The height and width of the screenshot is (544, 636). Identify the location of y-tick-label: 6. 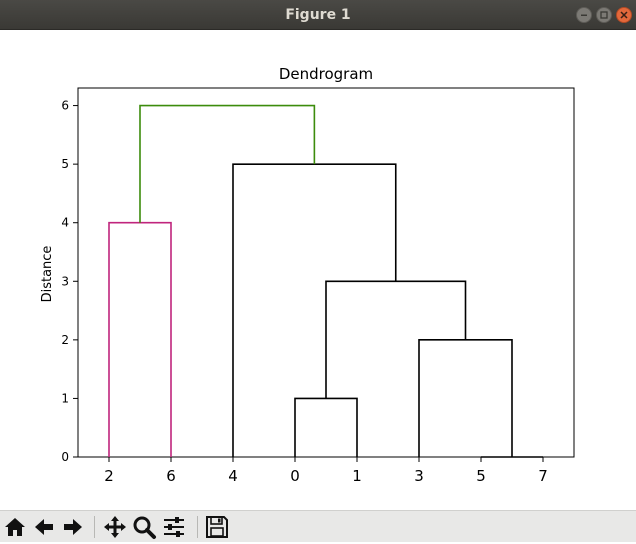
(65, 106).